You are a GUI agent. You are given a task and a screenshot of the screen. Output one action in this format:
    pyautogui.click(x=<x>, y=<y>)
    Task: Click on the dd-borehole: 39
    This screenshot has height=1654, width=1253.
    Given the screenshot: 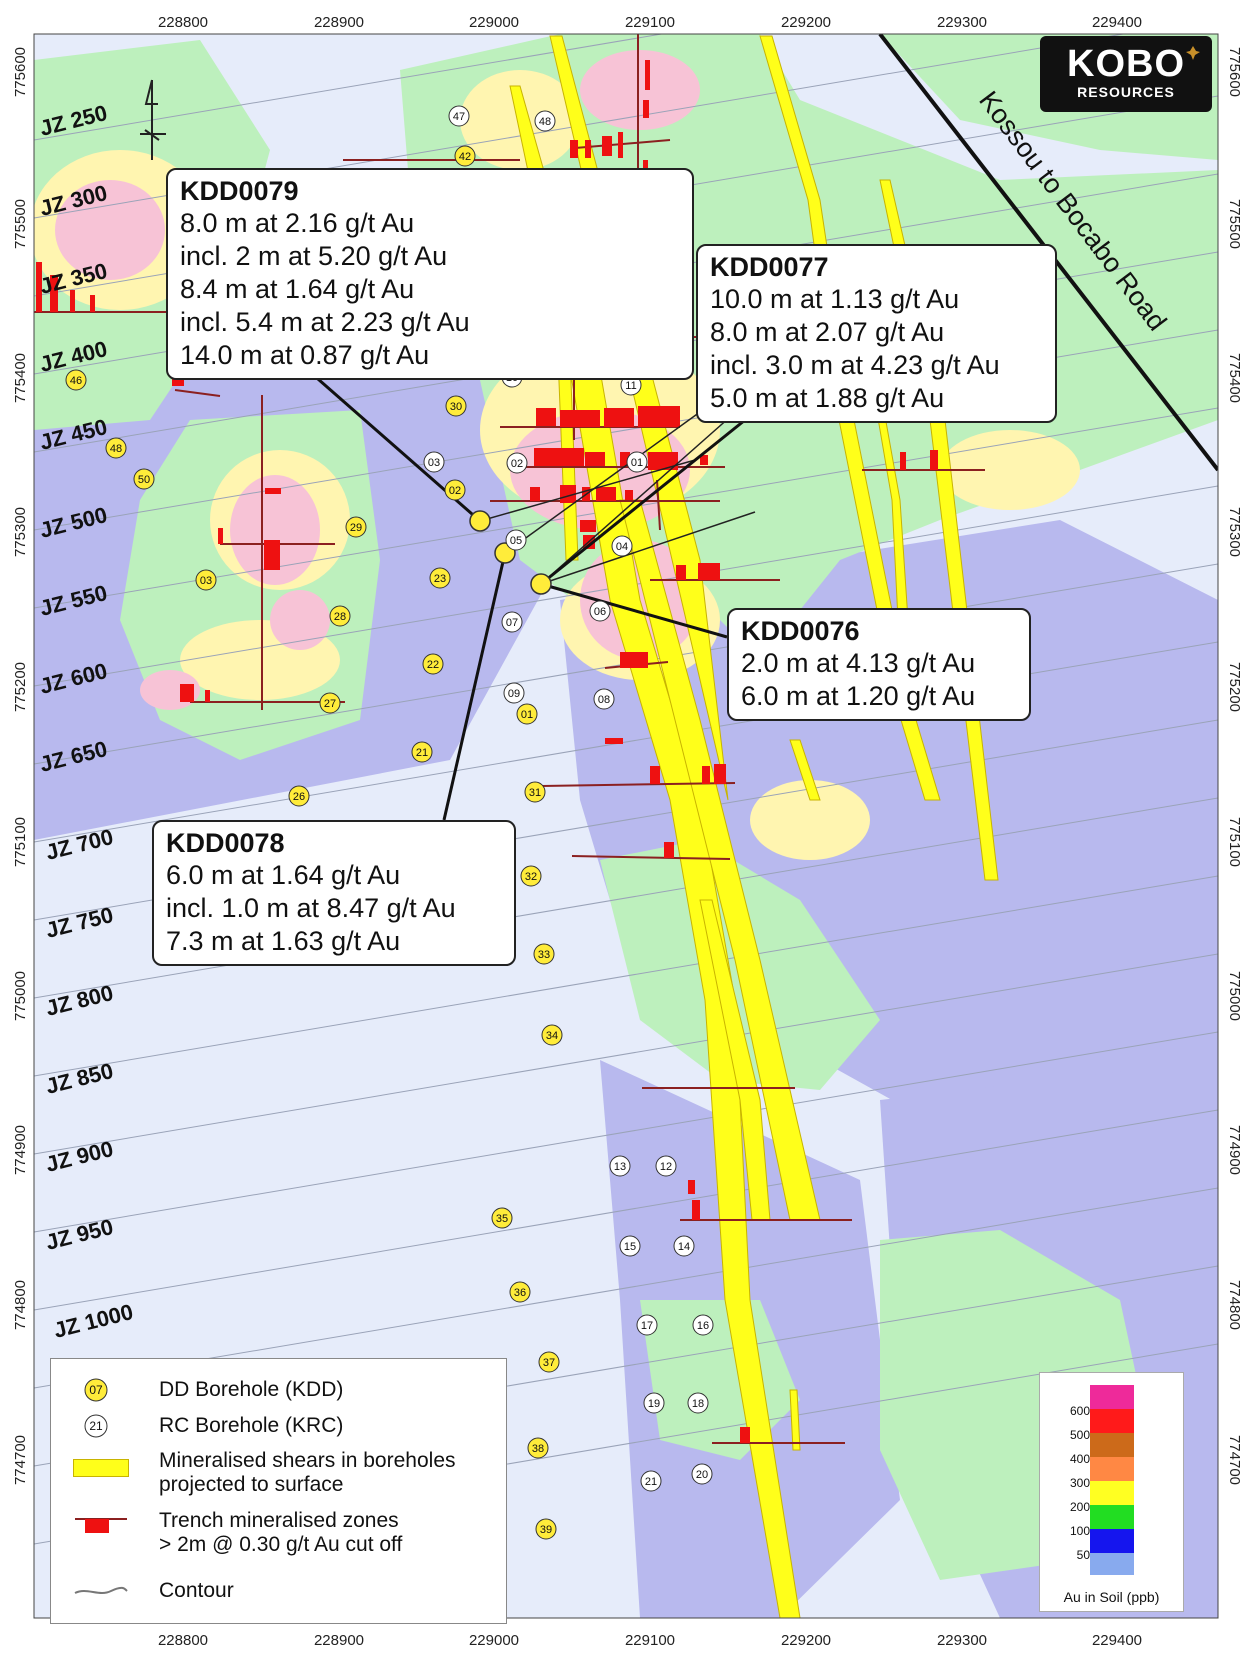 What is the action you would take?
    pyautogui.click(x=546, y=1529)
    